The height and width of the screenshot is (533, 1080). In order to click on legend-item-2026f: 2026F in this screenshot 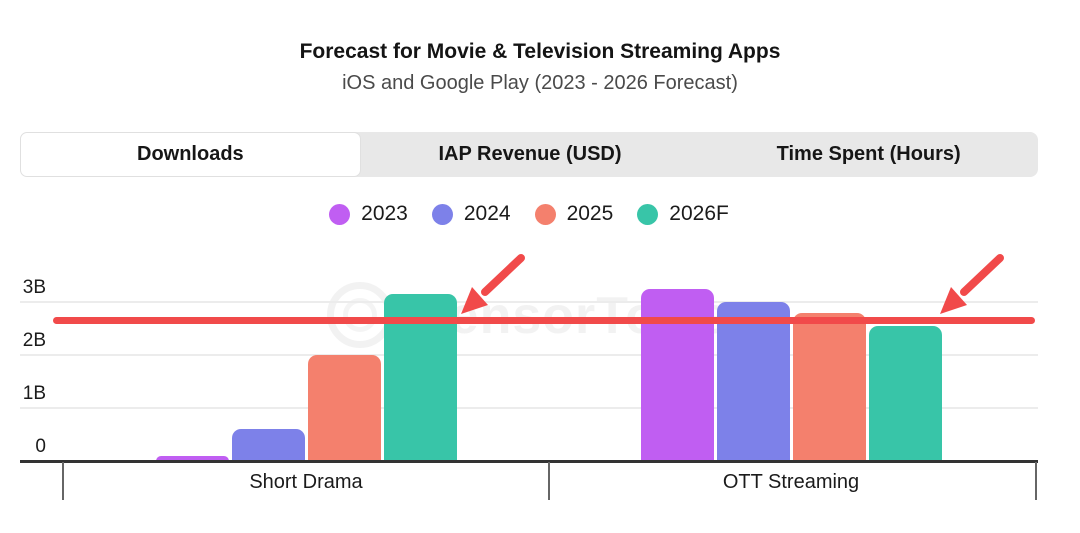, I will do `click(683, 214)`.